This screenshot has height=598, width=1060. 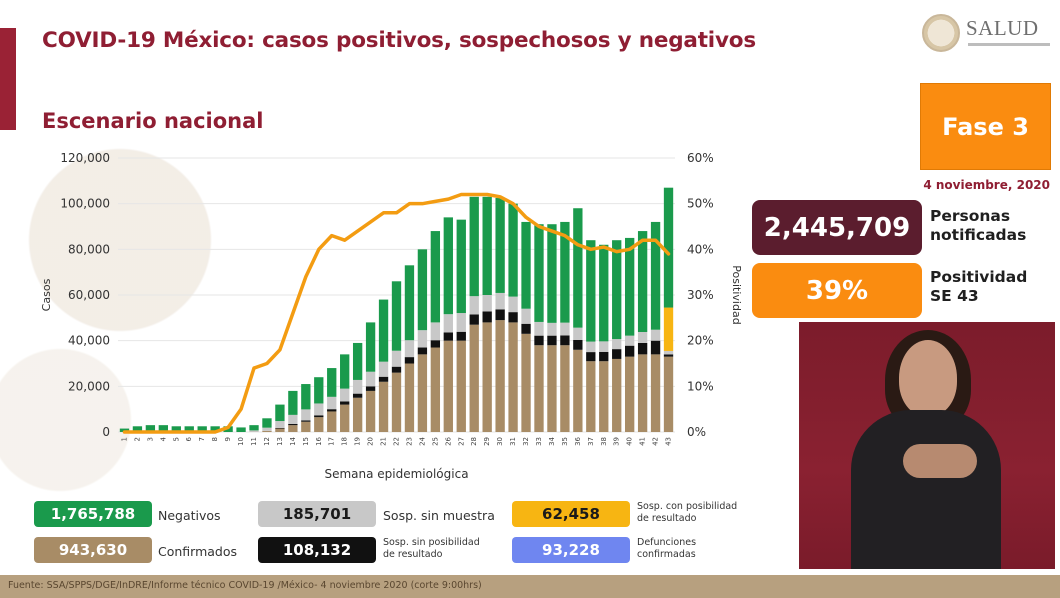 What do you see at coordinates (189, 438) in the screenshot?
I see `x-tick-label: 6` at bounding box center [189, 438].